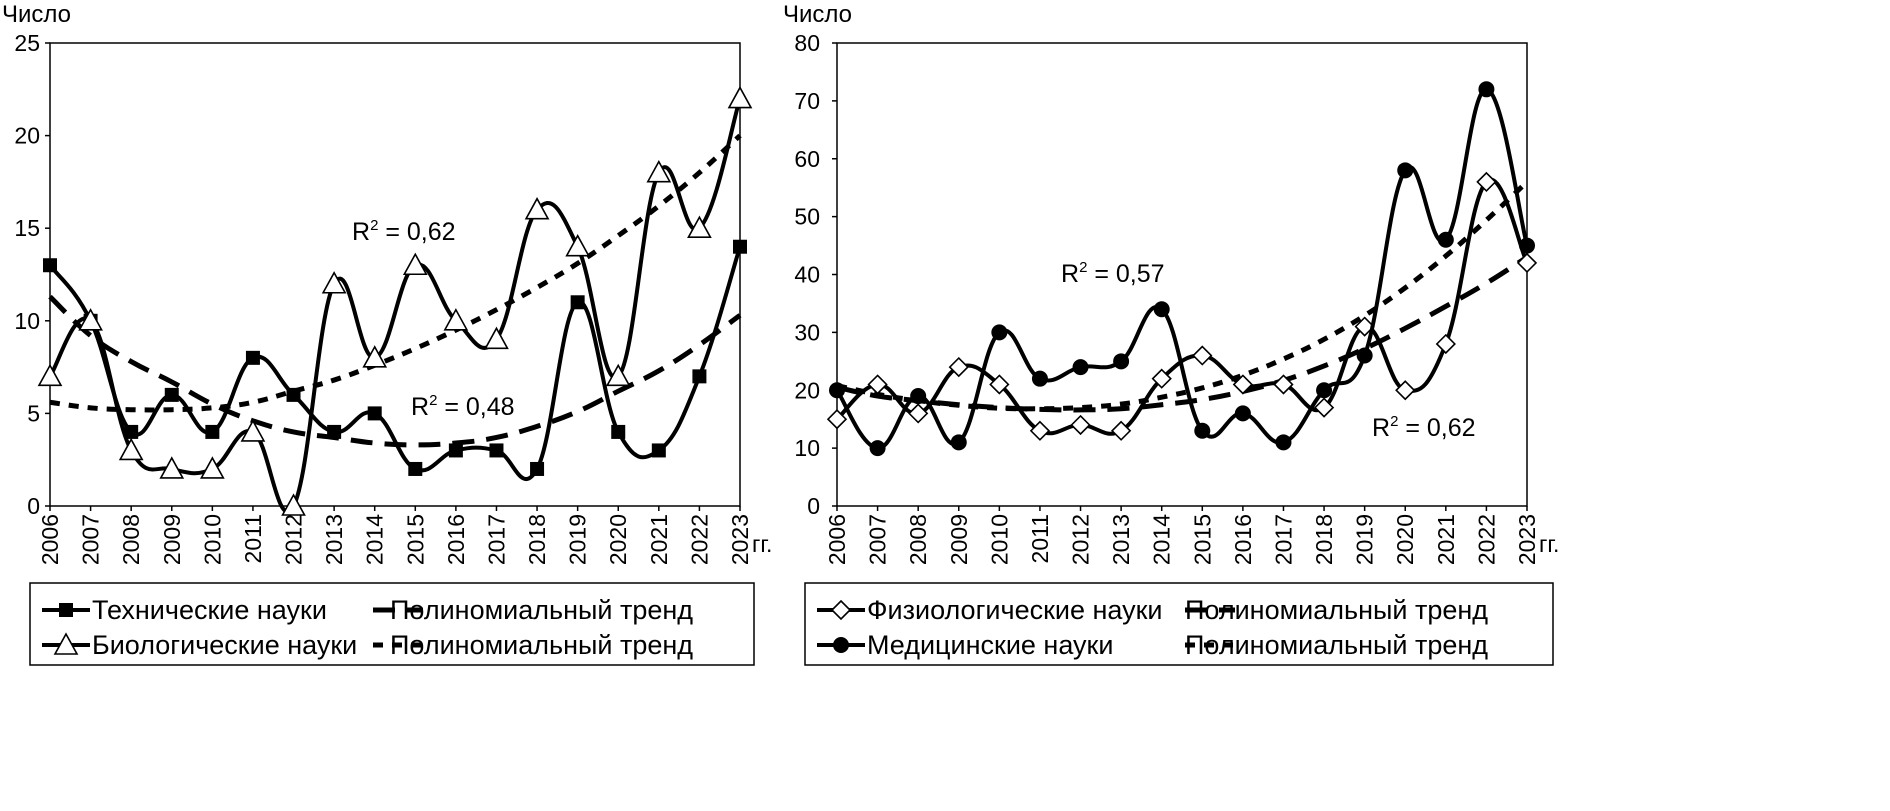 Image resolution: width=1890 pixels, height=811 pixels. Describe the element at coordinates (1113, 273) in the screenshot. I see `r-squared-annotation: R2 = 0,57` at that location.